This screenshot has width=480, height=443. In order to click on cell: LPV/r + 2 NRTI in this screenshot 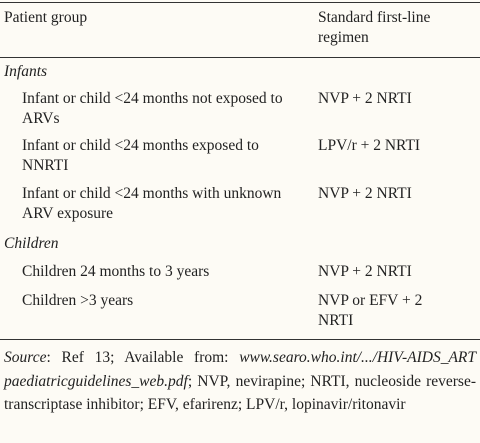, I will do `click(369, 145)`.